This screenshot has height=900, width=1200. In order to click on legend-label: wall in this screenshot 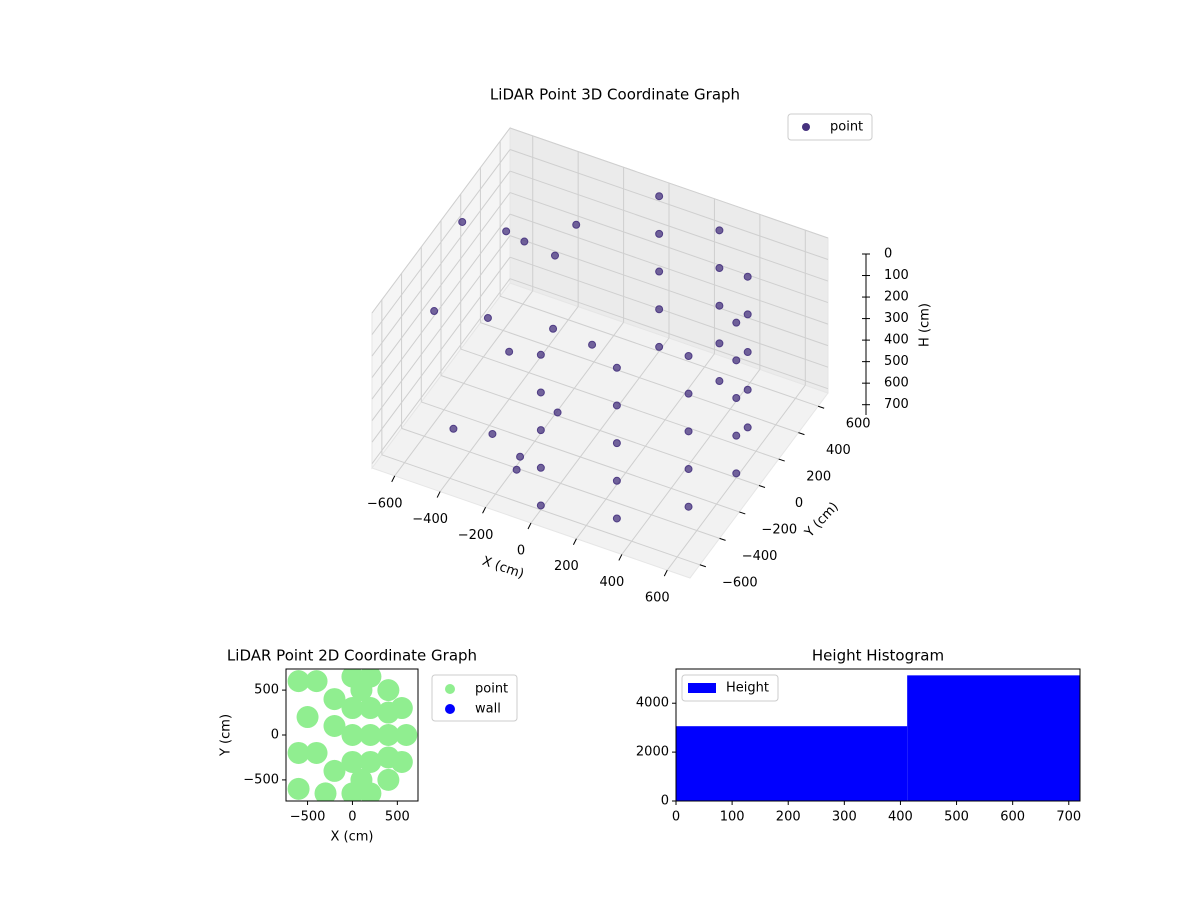, I will do `click(488, 709)`.